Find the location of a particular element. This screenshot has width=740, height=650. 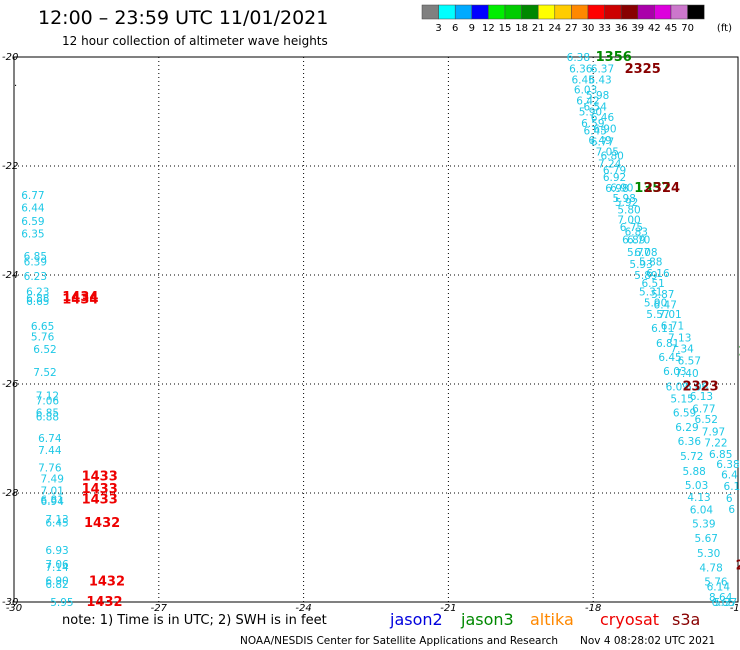

wave-height-label: 6.37 is located at coordinates (602, 69).